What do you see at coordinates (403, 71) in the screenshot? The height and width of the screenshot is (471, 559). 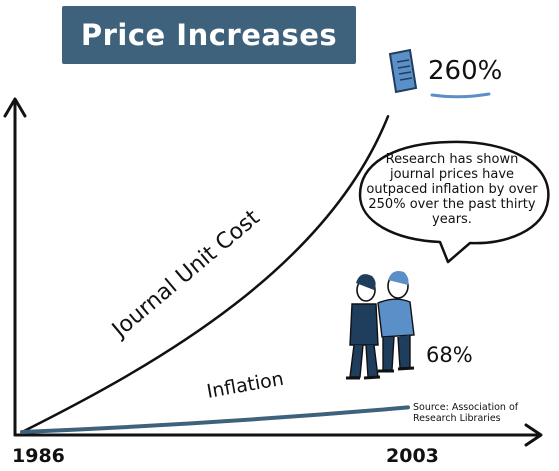 I see `journal-icon` at bounding box center [403, 71].